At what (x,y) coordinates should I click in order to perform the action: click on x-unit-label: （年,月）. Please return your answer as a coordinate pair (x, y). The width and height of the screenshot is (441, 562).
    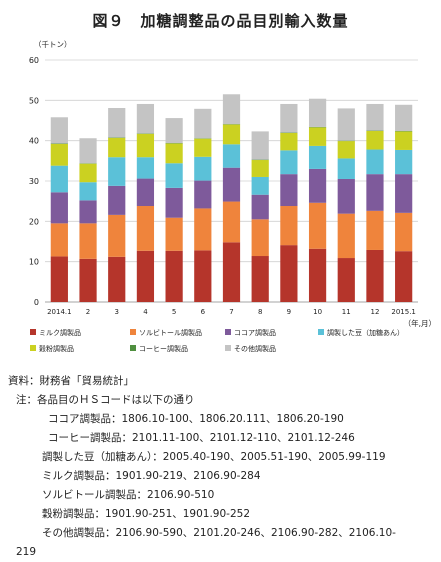
    Looking at the image, I should click on (420, 323).